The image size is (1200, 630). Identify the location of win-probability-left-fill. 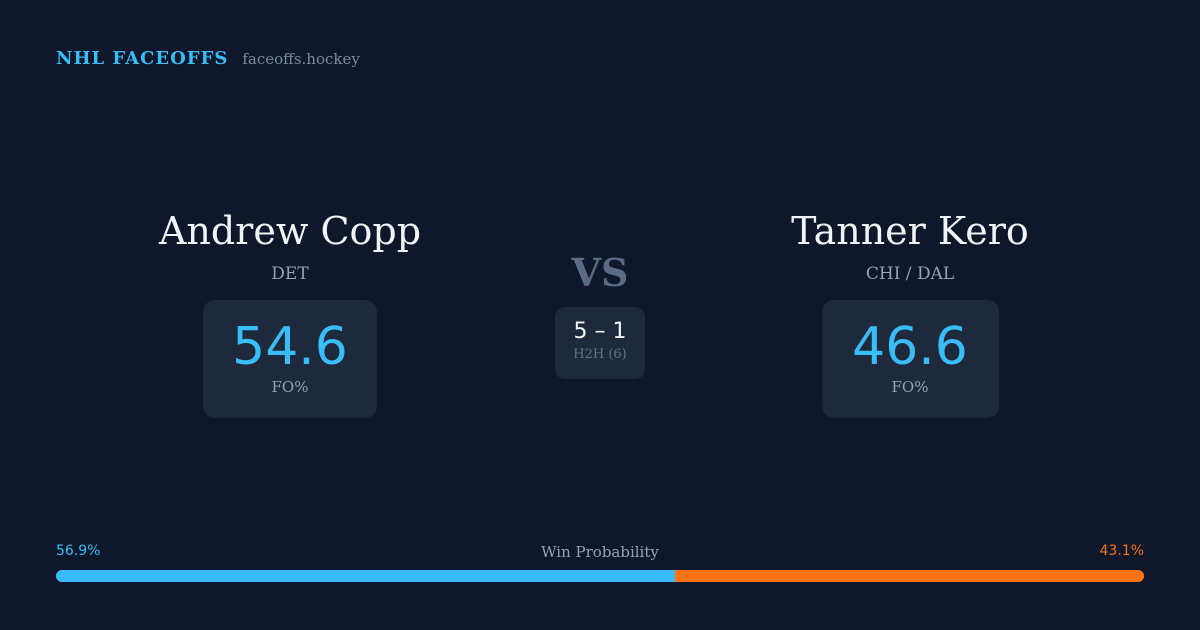
(366, 576).